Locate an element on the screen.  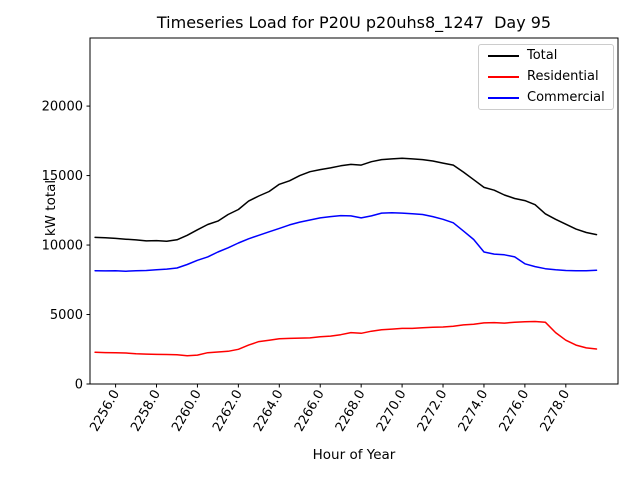
x-tick-label-group: 2274.0 is located at coordinates (474, 411).